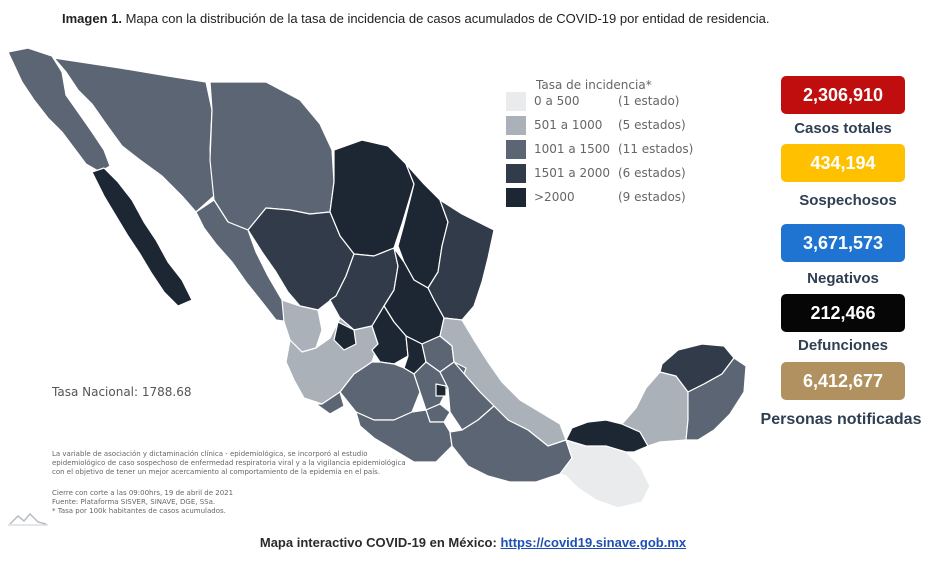 Image resolution: width=946 pixels, height=563 pixels. I want to click on tasa-nacional: Tasa Nacional: 1788.68, so click(122, 392).